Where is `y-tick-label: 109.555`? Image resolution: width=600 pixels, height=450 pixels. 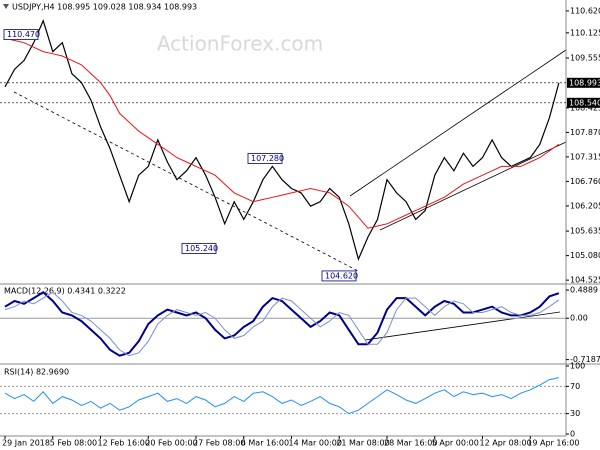
y-tick-label: 109.555 is located at coordinates (585, 57).